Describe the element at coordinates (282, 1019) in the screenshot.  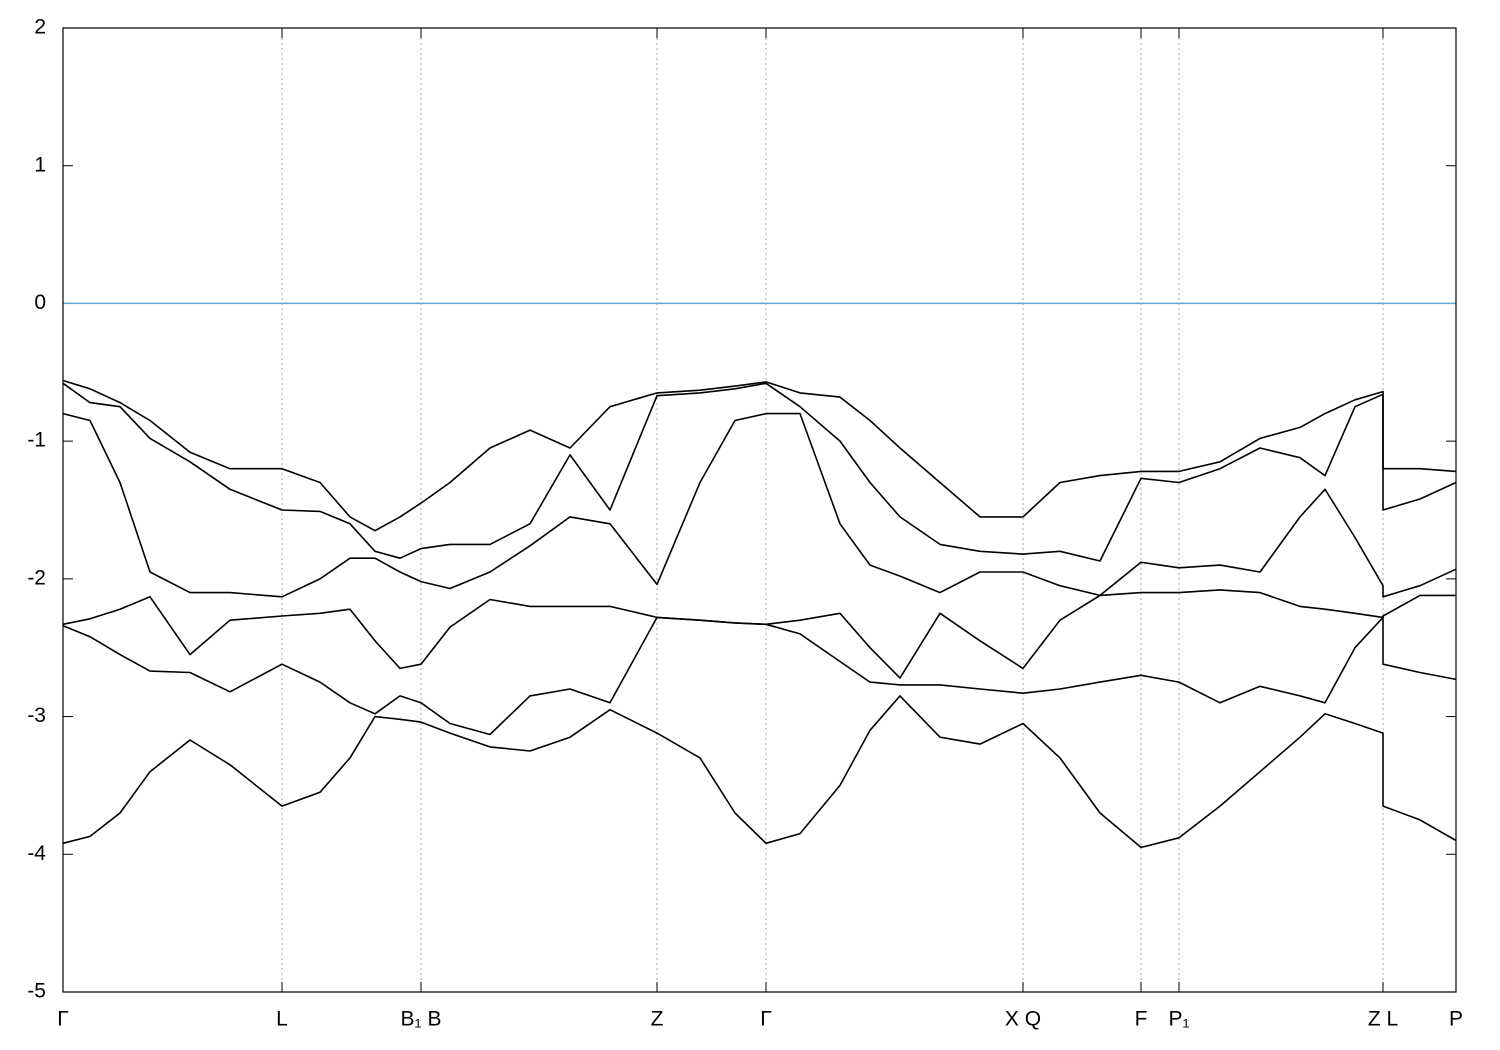
I see `x-tick-label: L` at that location.